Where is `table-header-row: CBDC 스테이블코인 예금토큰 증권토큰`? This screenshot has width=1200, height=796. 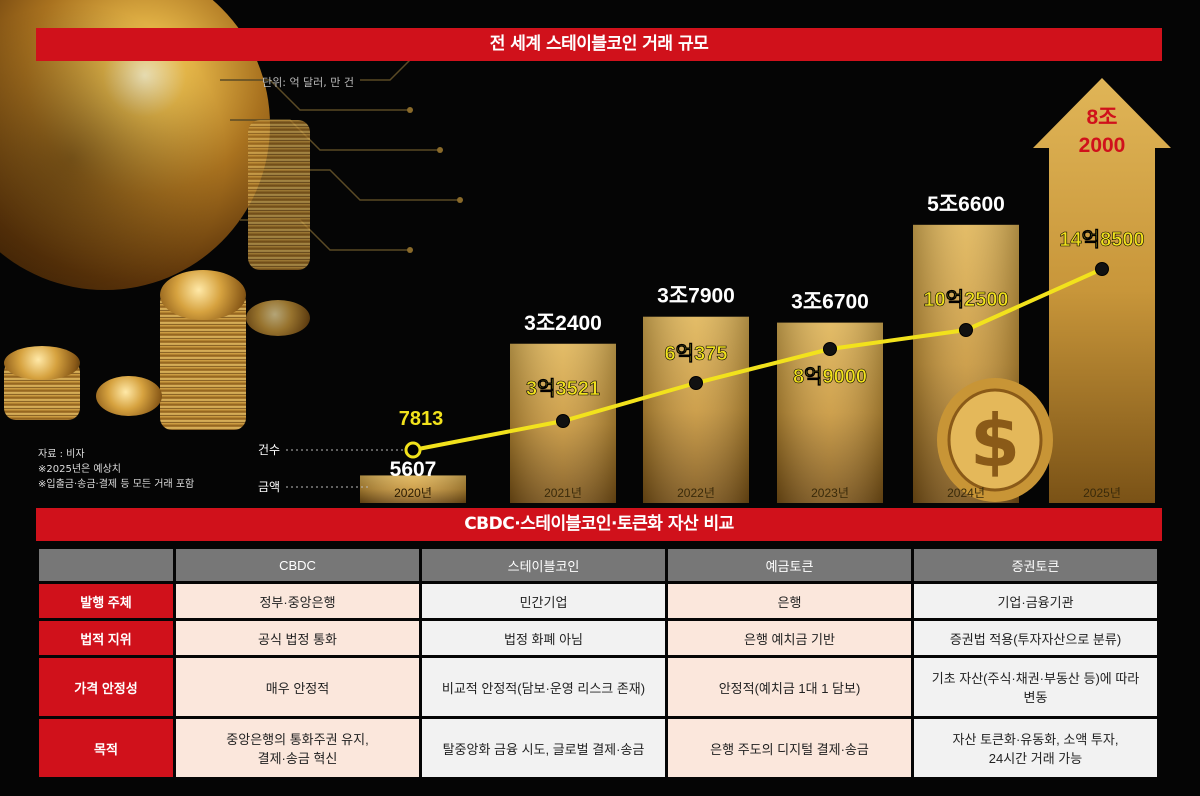
table-header-row: CBDC 스테이블코인 예금토큰 증권토큰 is located at coordinates (598, 565).